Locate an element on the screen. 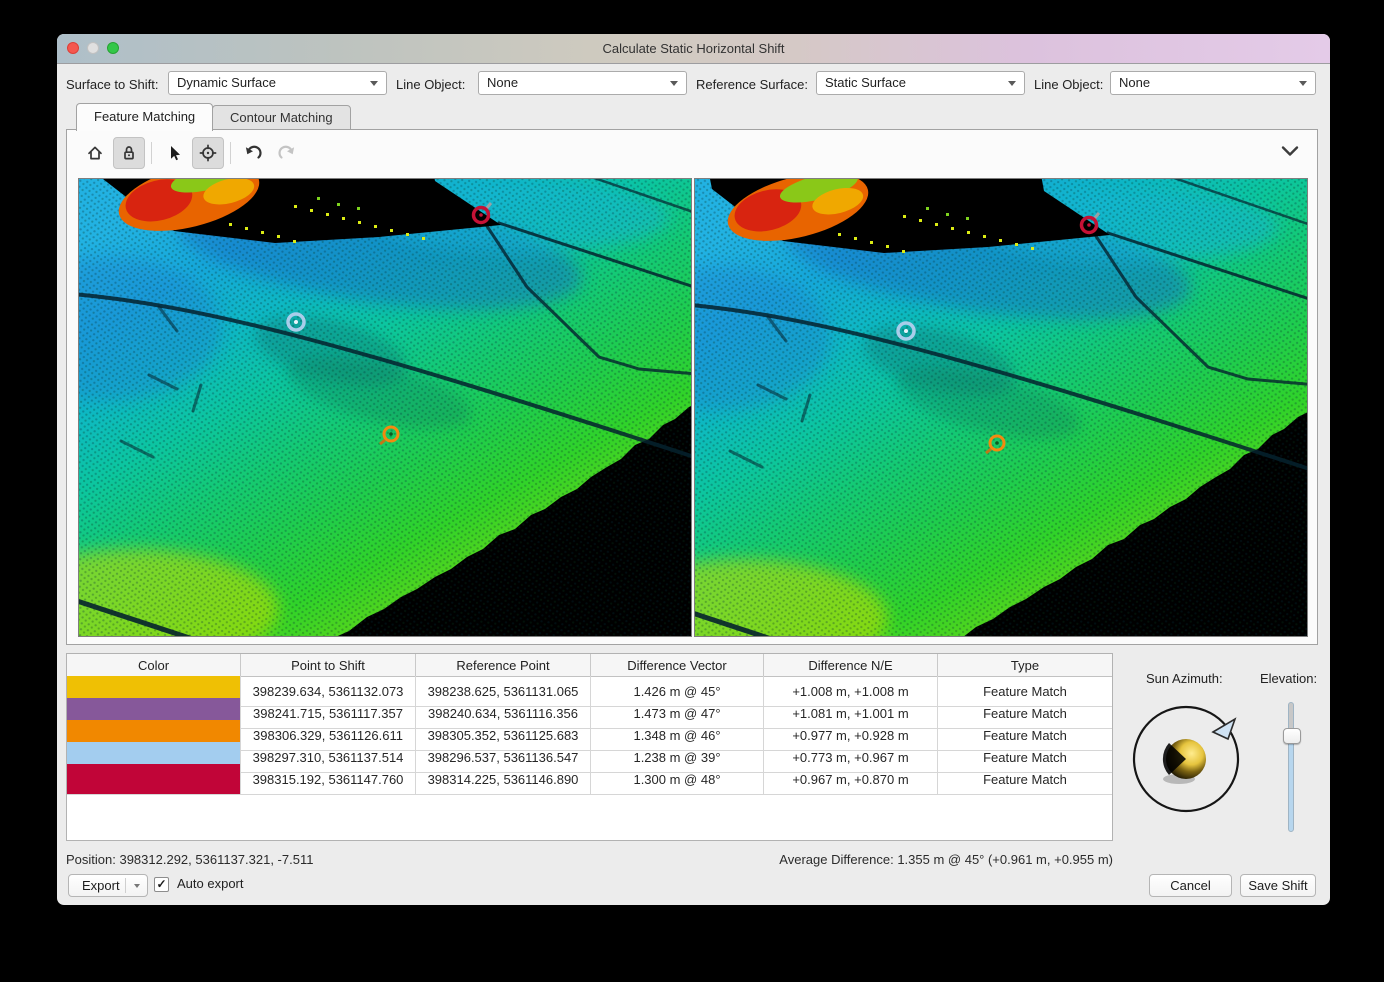  minimize-button is located at coordinates (93, 48).